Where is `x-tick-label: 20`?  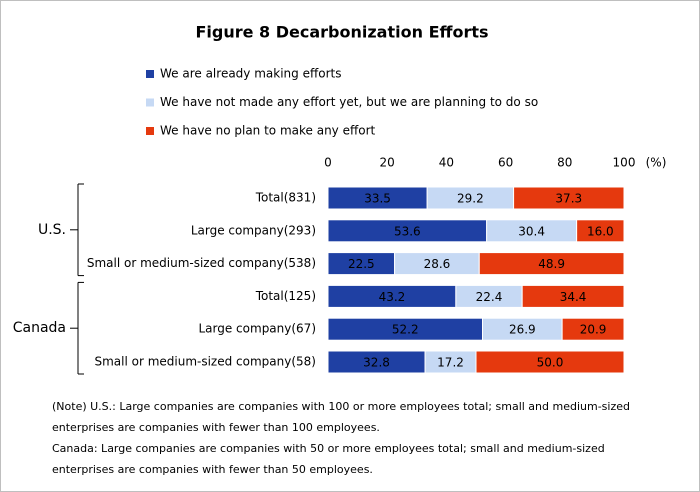
x-tick-label: 20 is located at coordinates (387, 163).